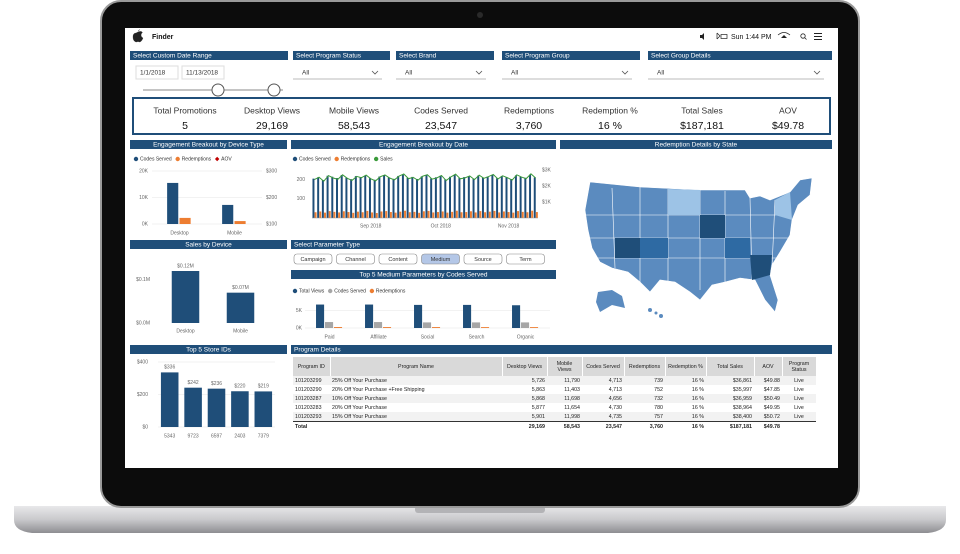 The image size is (960, 554). Describe the element at coordinates (702, 110) in the screenshot. I see `kpi-label: Total Sales` at that location.